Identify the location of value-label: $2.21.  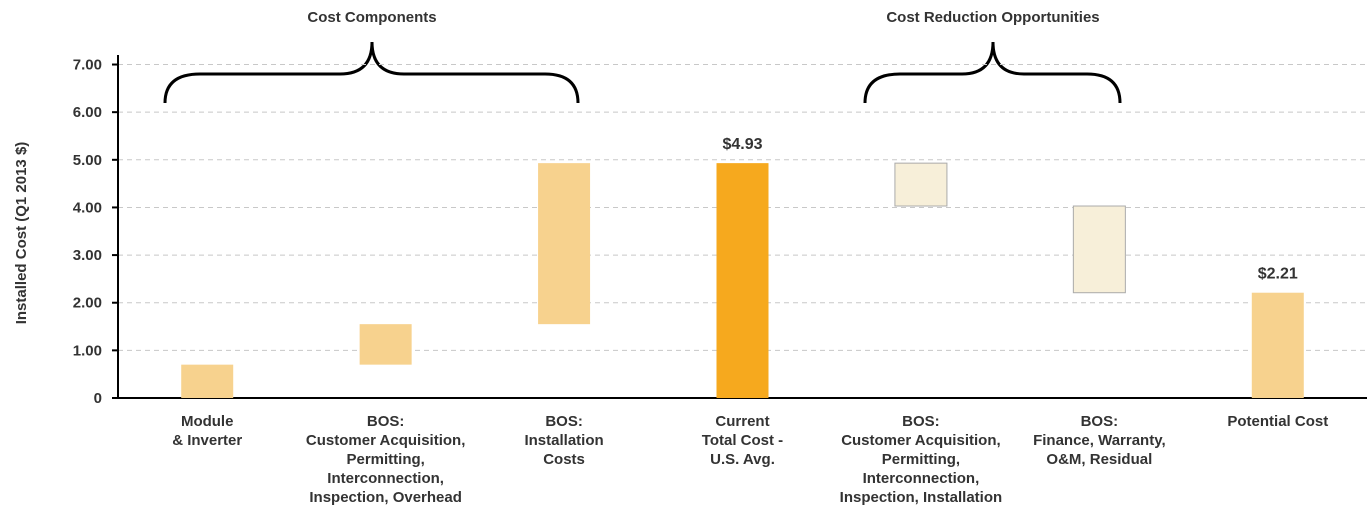
(1278, 274).